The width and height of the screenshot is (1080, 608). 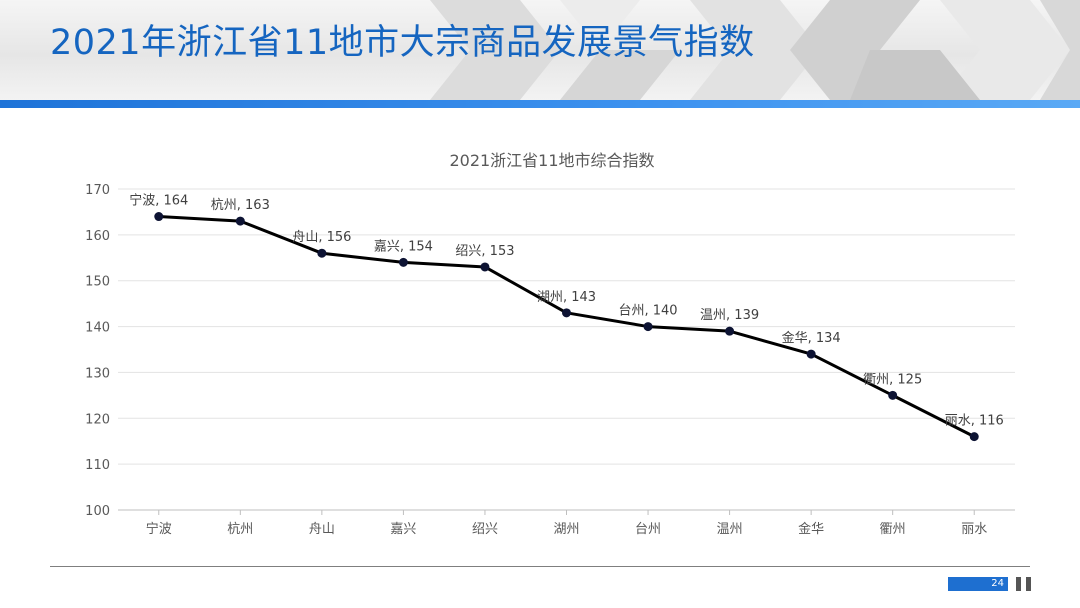 I want to click on x-tick-label: 杭州, so click(x=240, y=529).